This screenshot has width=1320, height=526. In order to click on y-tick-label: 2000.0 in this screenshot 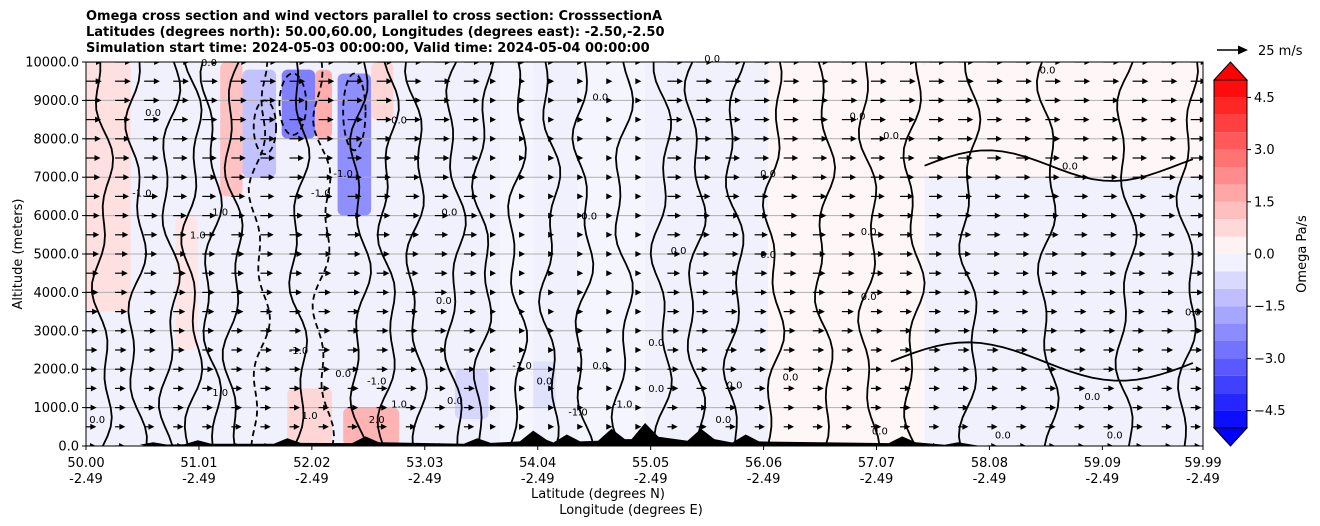, I will do `click(57, 370)`.